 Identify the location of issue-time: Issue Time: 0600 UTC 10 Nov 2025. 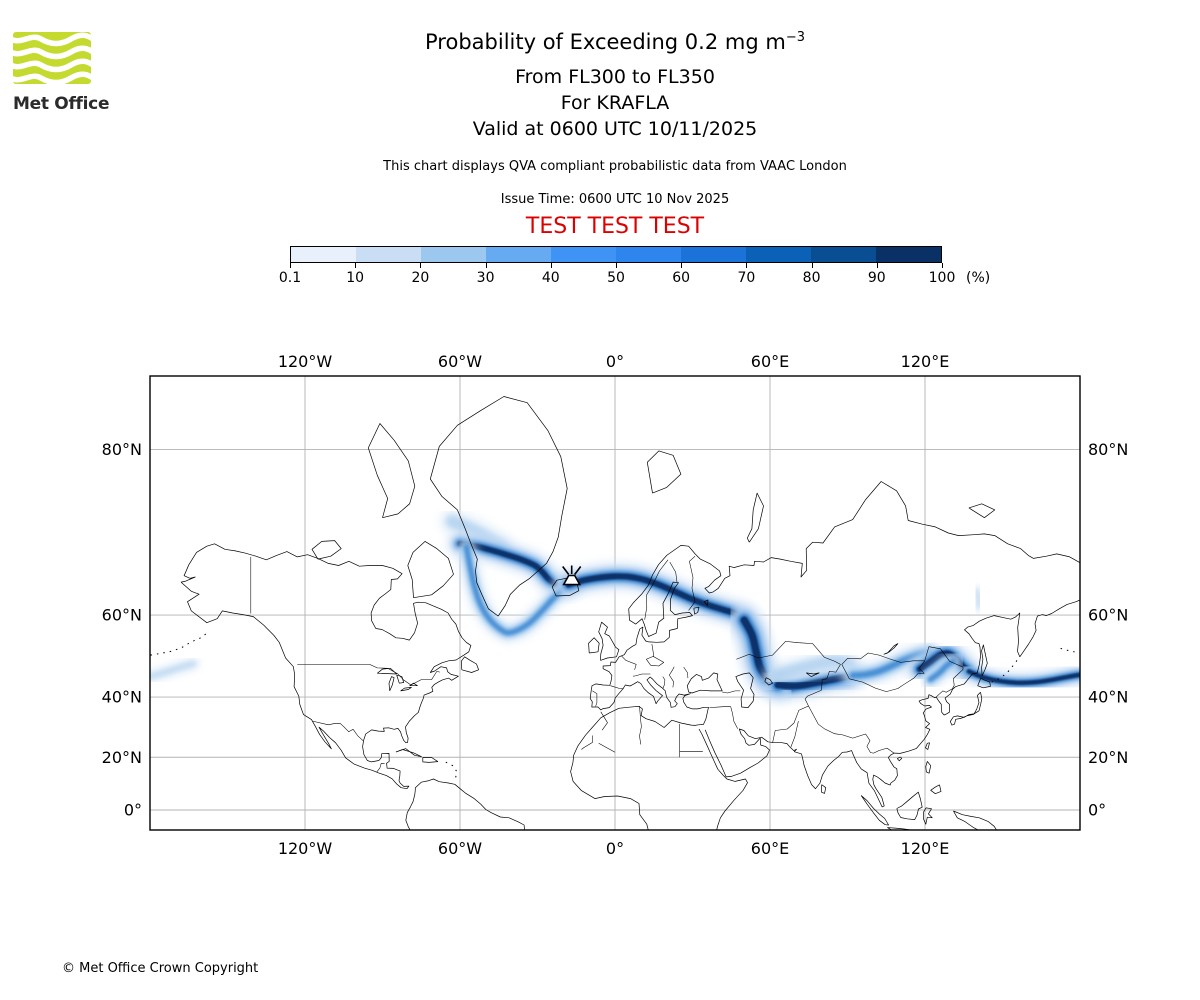
(615, 199).